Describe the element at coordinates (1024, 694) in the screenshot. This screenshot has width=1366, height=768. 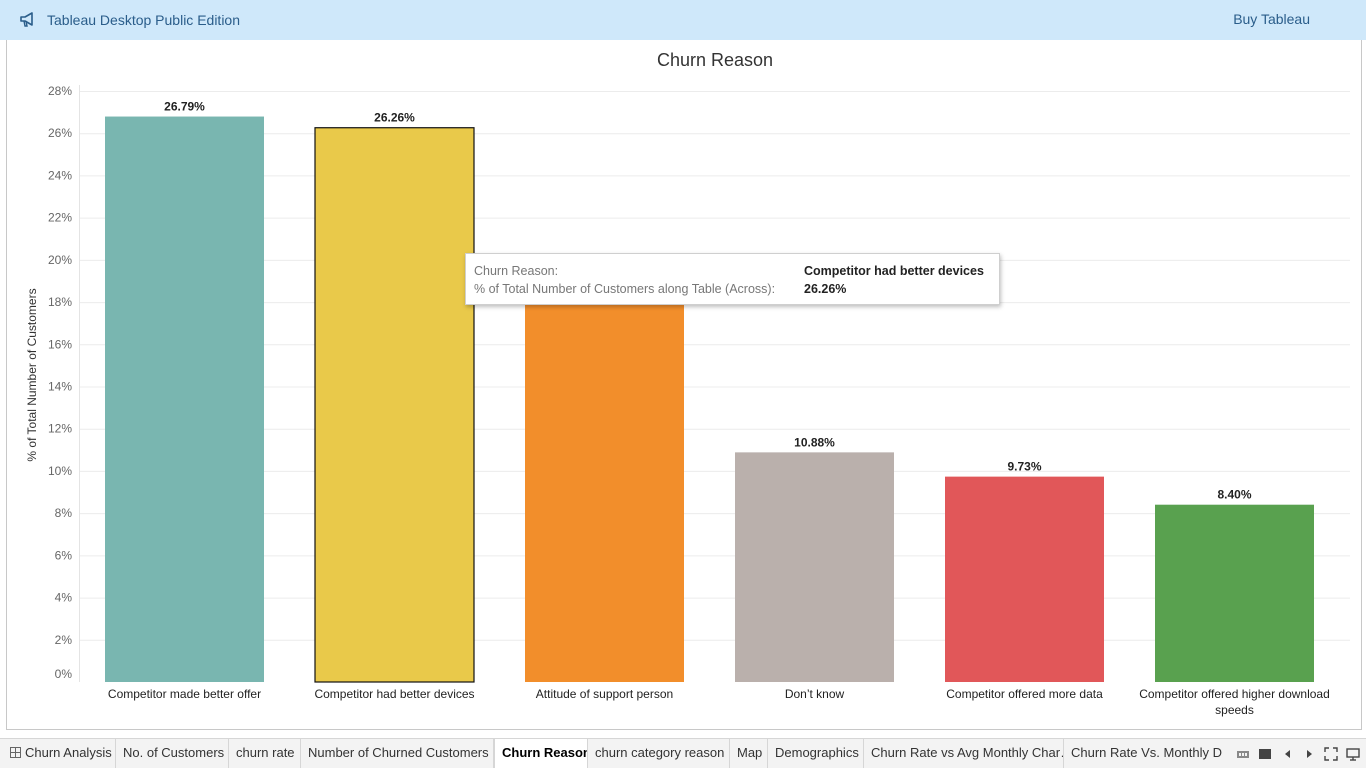
I see `x-category-label: Competitor offered more data` at that location.